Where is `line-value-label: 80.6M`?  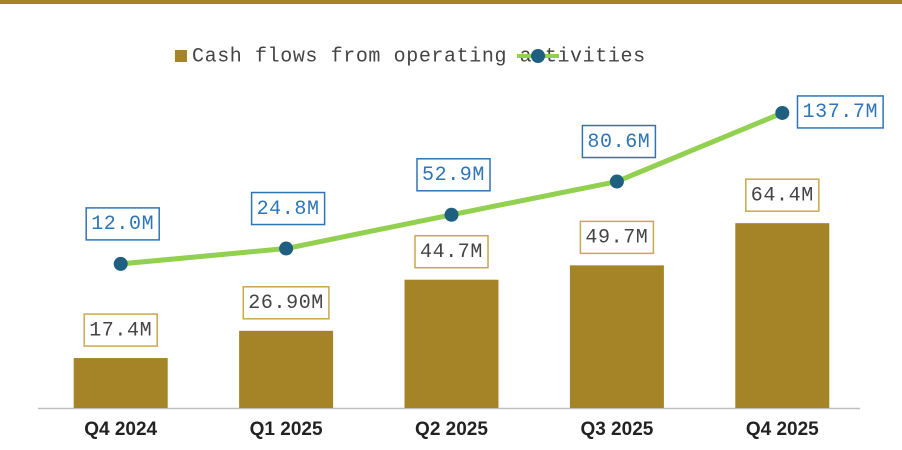 line-value-label: 80.6M is located at coordinates (618, 142).